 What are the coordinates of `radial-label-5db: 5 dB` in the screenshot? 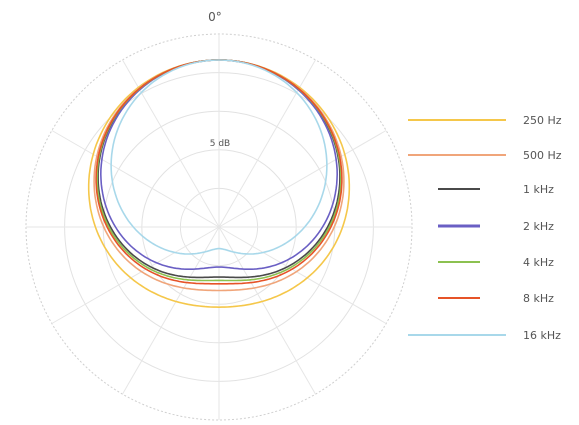 It's located at (220, 144).